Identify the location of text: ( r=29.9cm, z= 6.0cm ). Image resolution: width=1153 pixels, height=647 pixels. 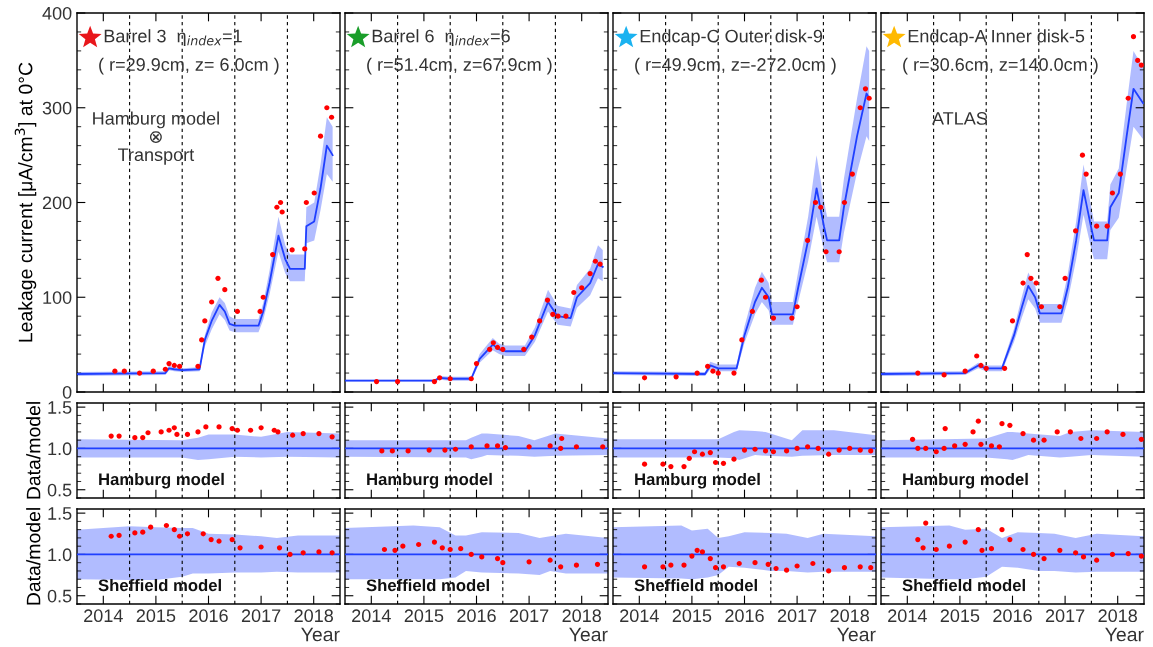
(189, 66).